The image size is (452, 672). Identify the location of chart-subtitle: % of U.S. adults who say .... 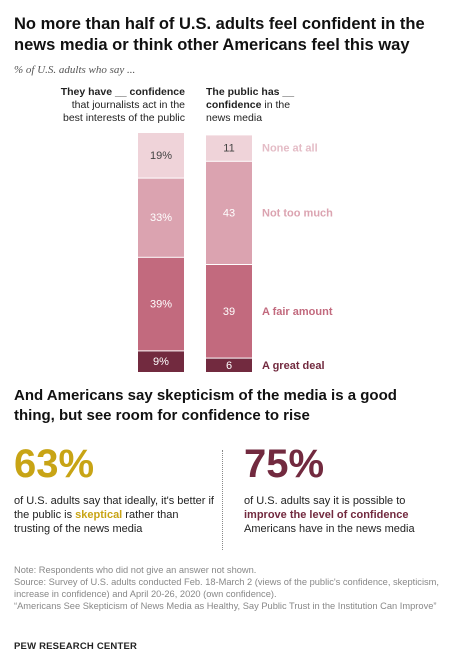
(75, 70).